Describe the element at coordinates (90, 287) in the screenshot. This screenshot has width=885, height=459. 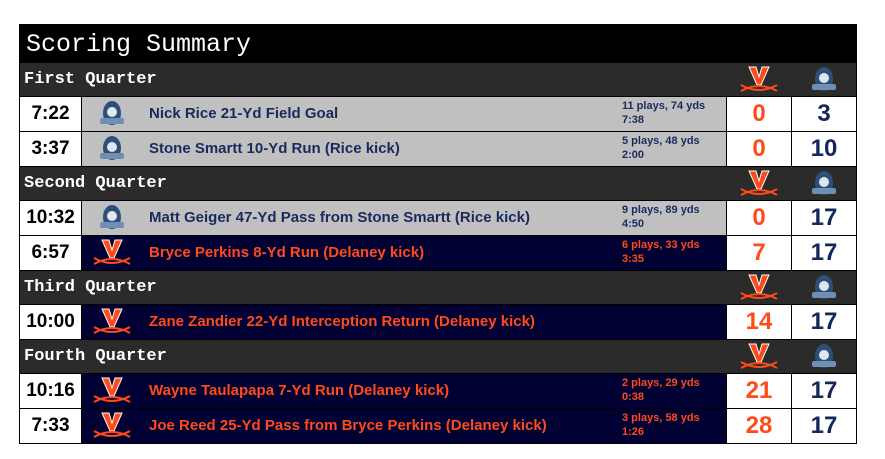
I see `quarter-label: Third Quarter` at that location.